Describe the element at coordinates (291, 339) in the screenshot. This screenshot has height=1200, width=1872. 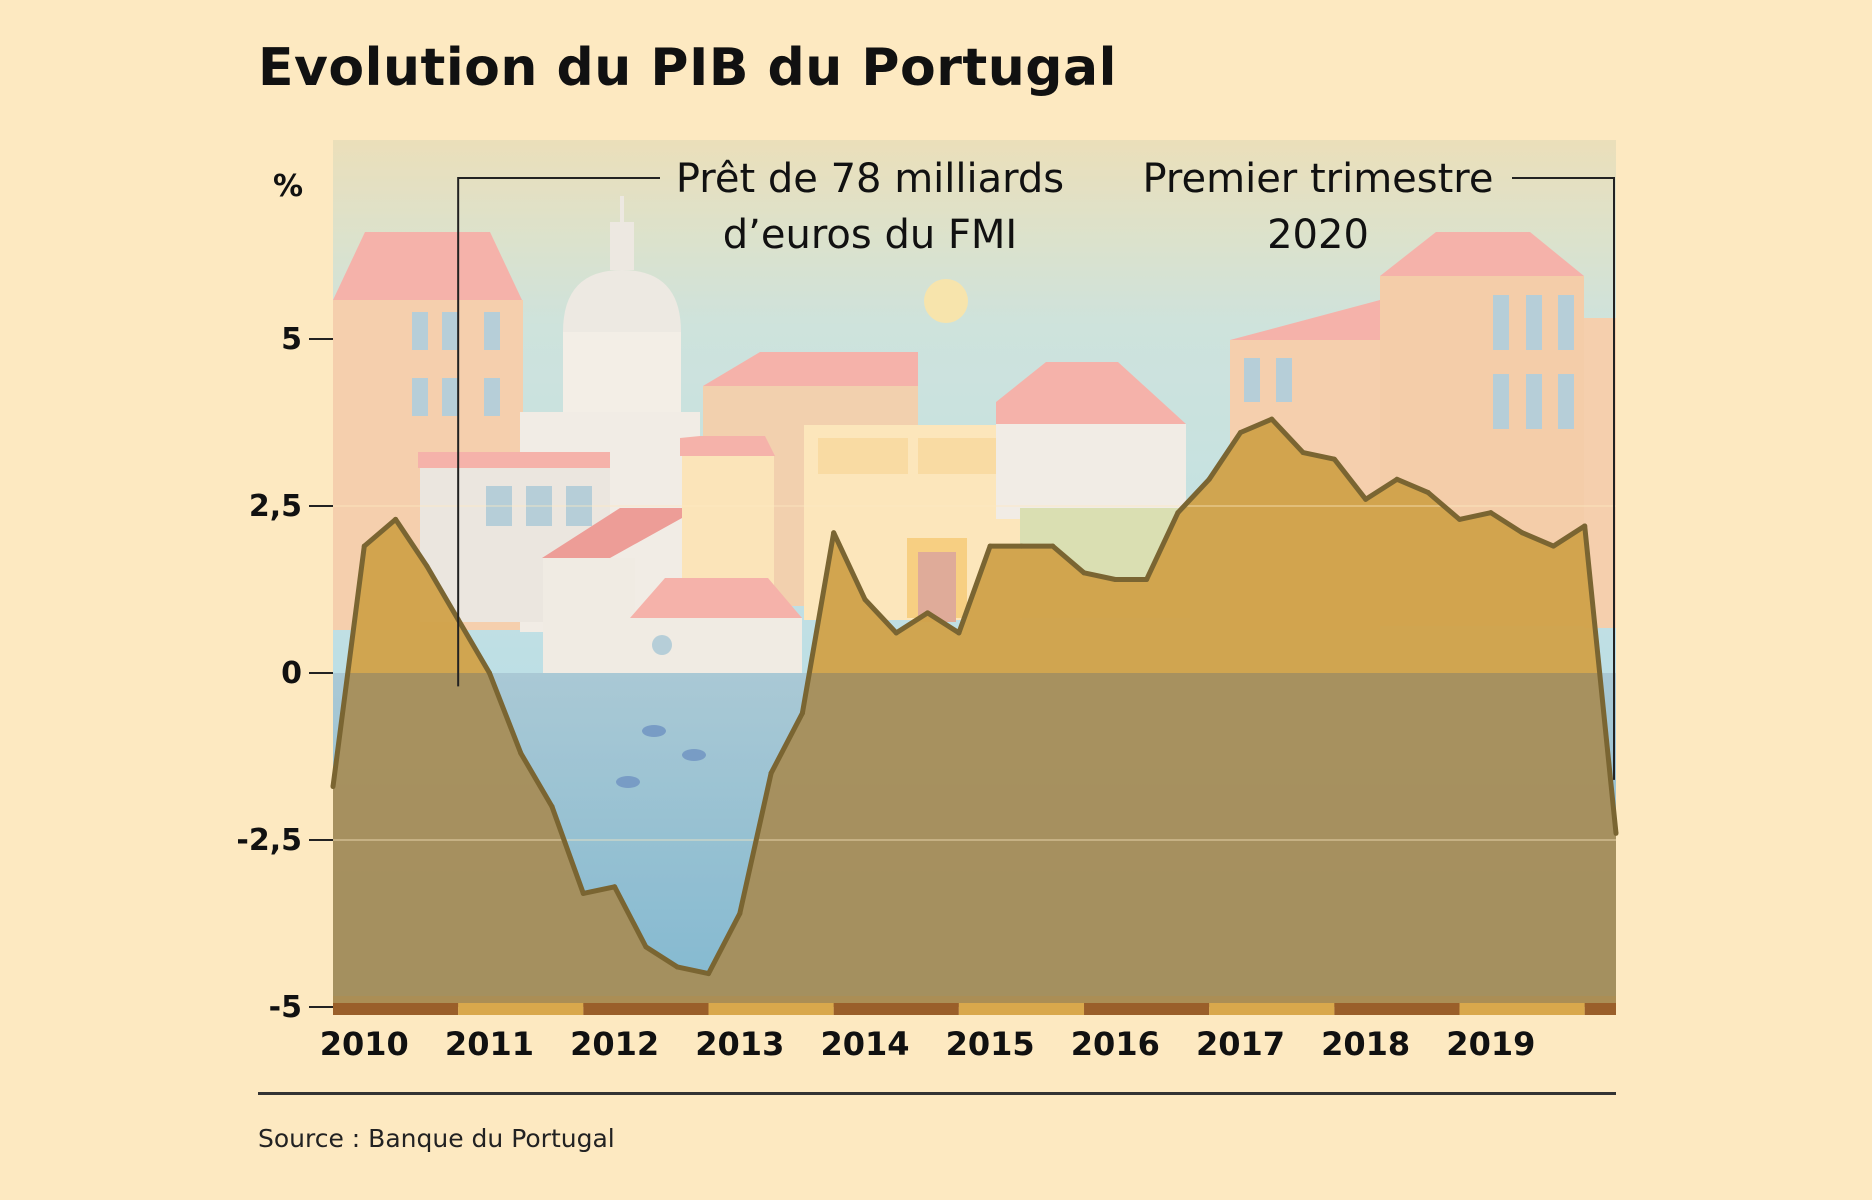
I see `y-tick-label: 5` at that location.